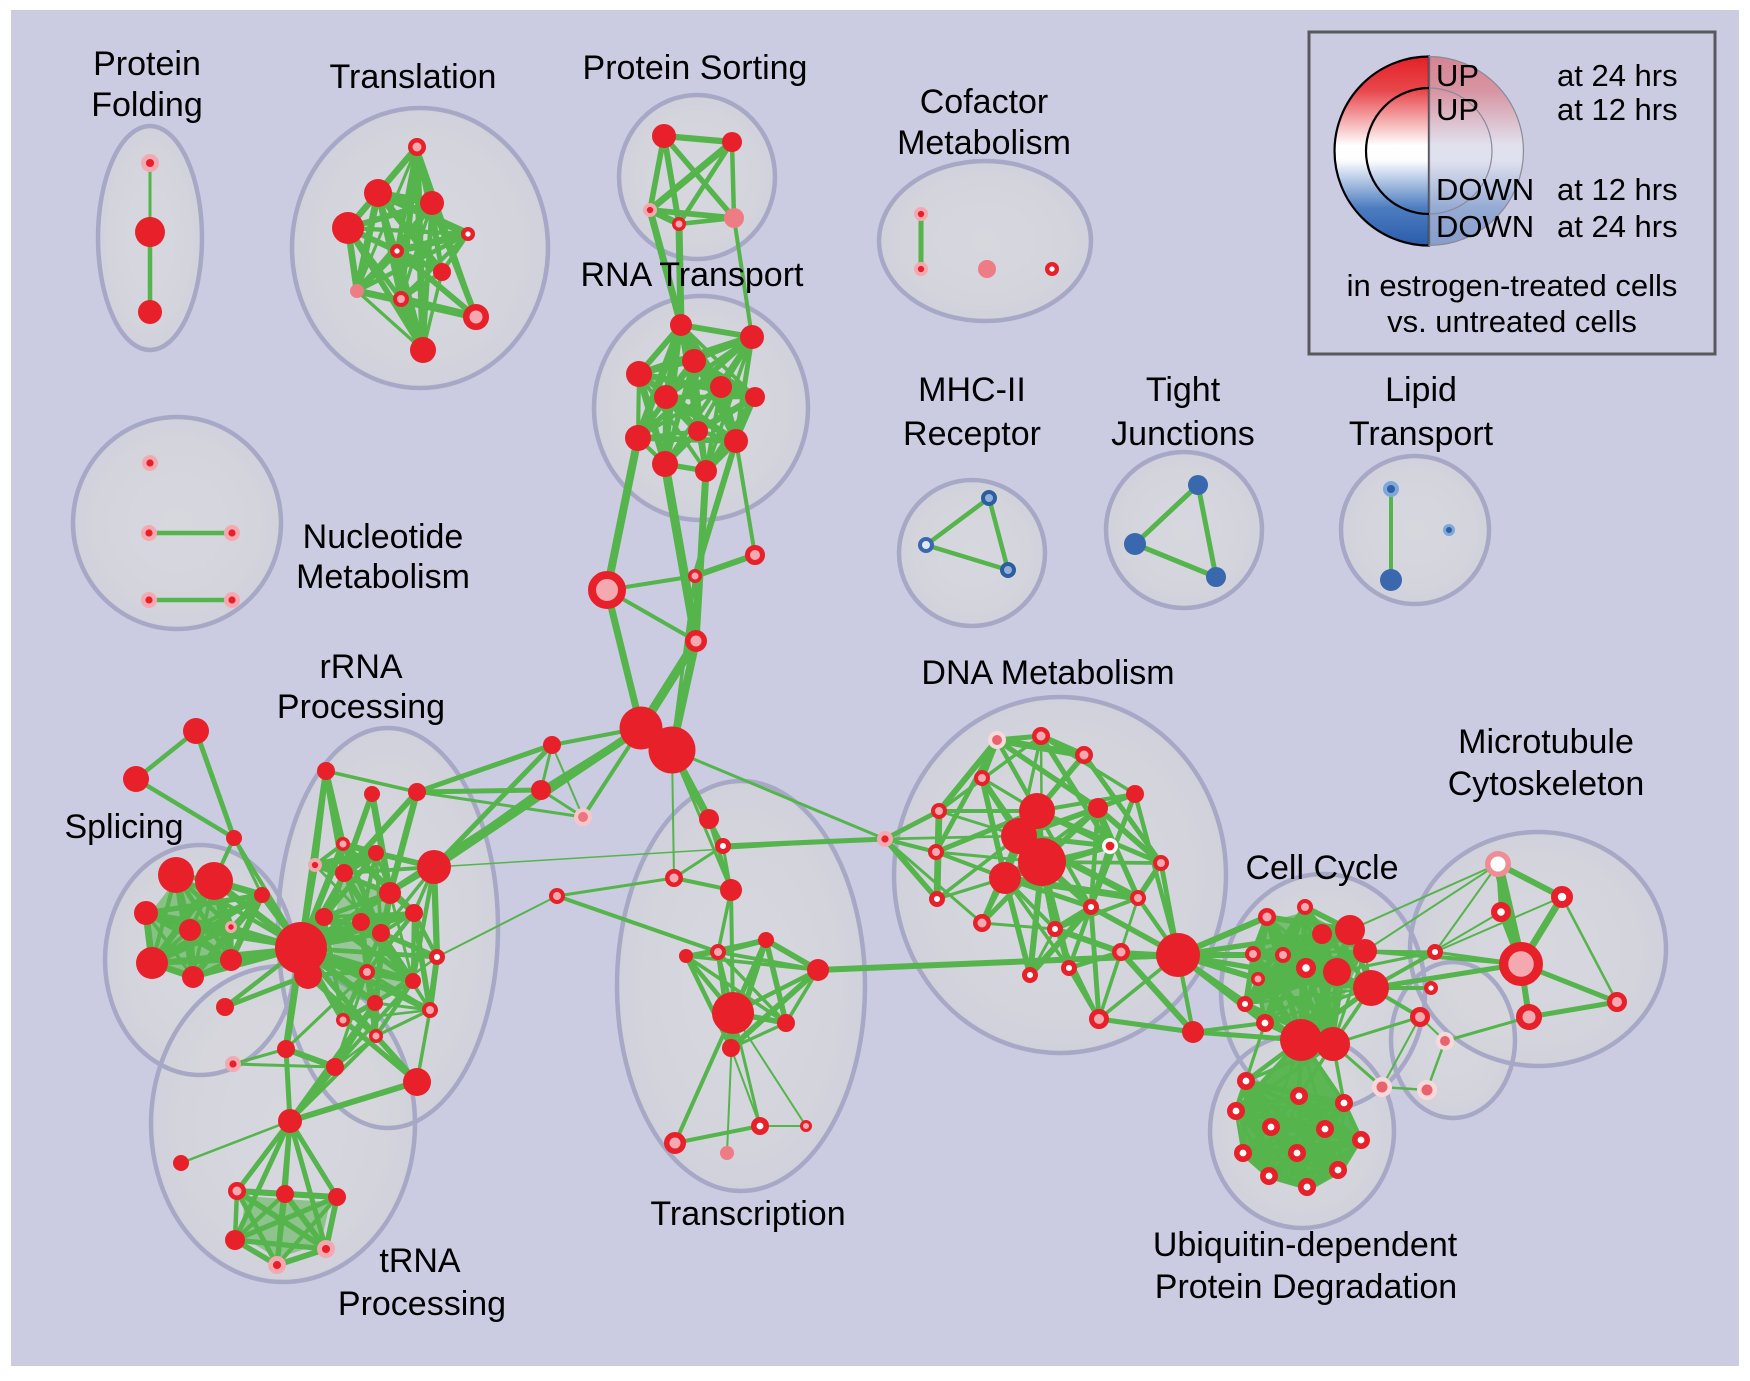 This screenshot has width=1750, height=1381. I want to click on svg-text: Nucleotide, so click(383, 537).